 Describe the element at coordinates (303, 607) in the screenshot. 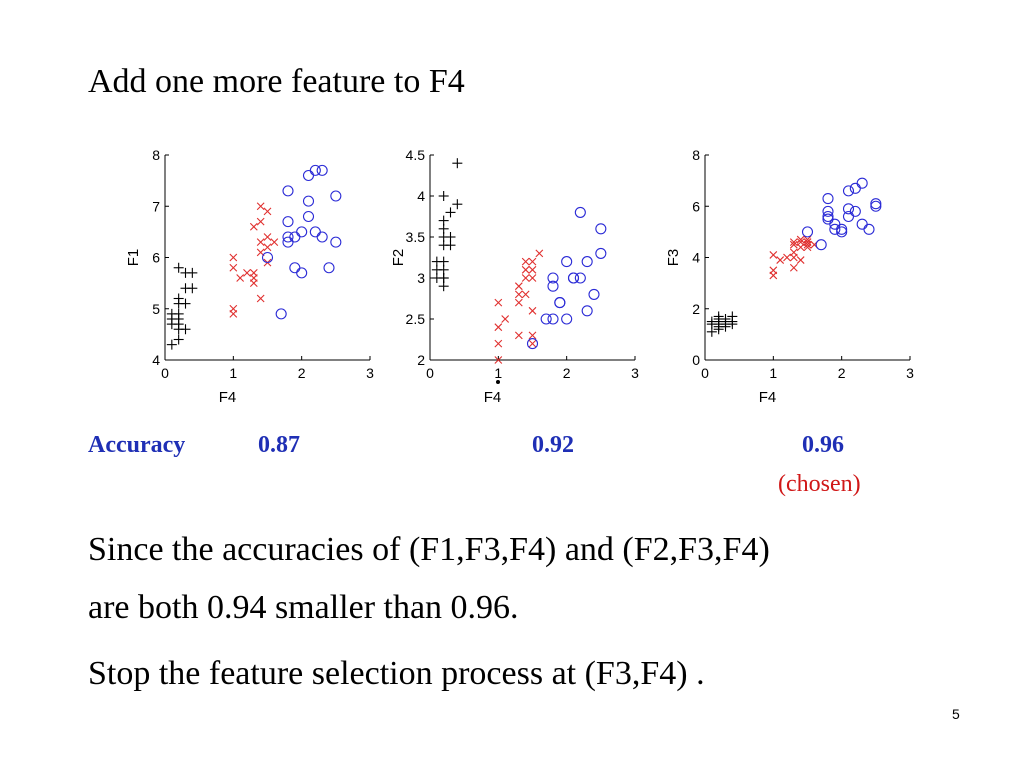

I see `conclusion-line-2: are both 0.94 smaller than 0.96.` at that location.